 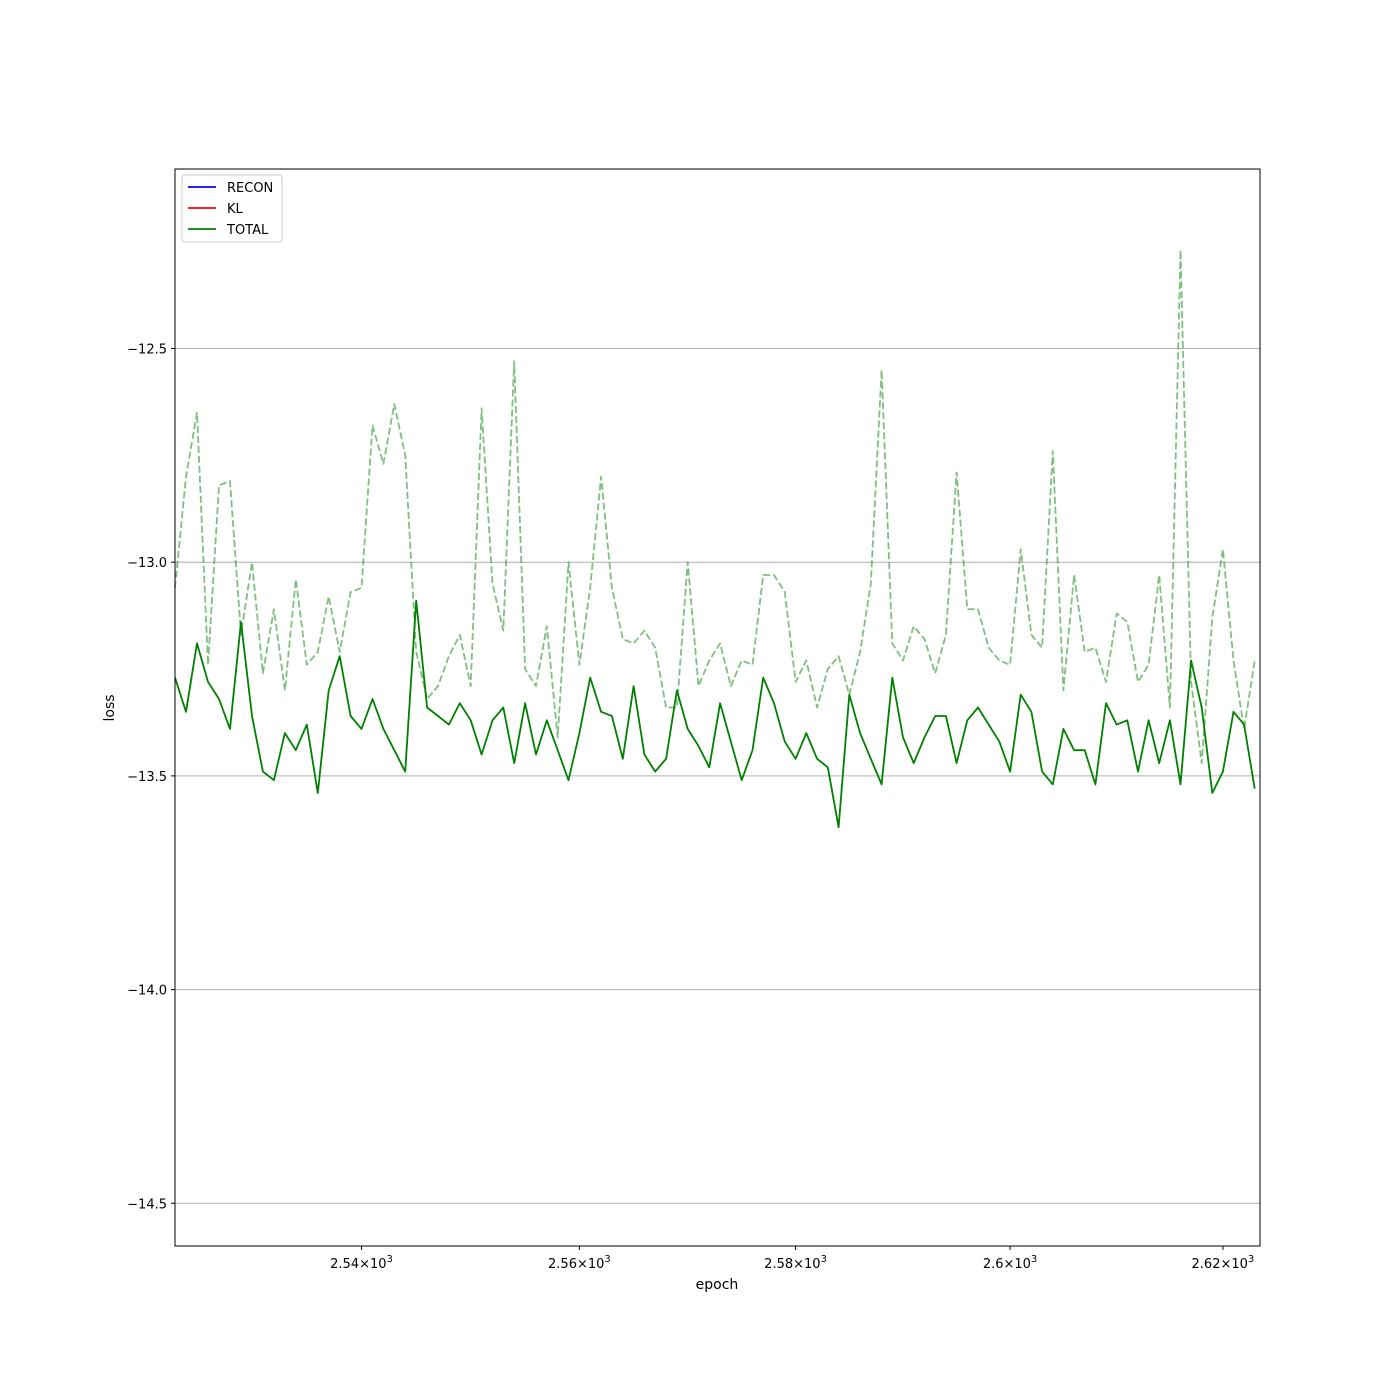 What do you see at coordinates (795, 1263) in the screenshot?
I see `x-tick-label: 2.58×103` at bounding box center [795, 1263].